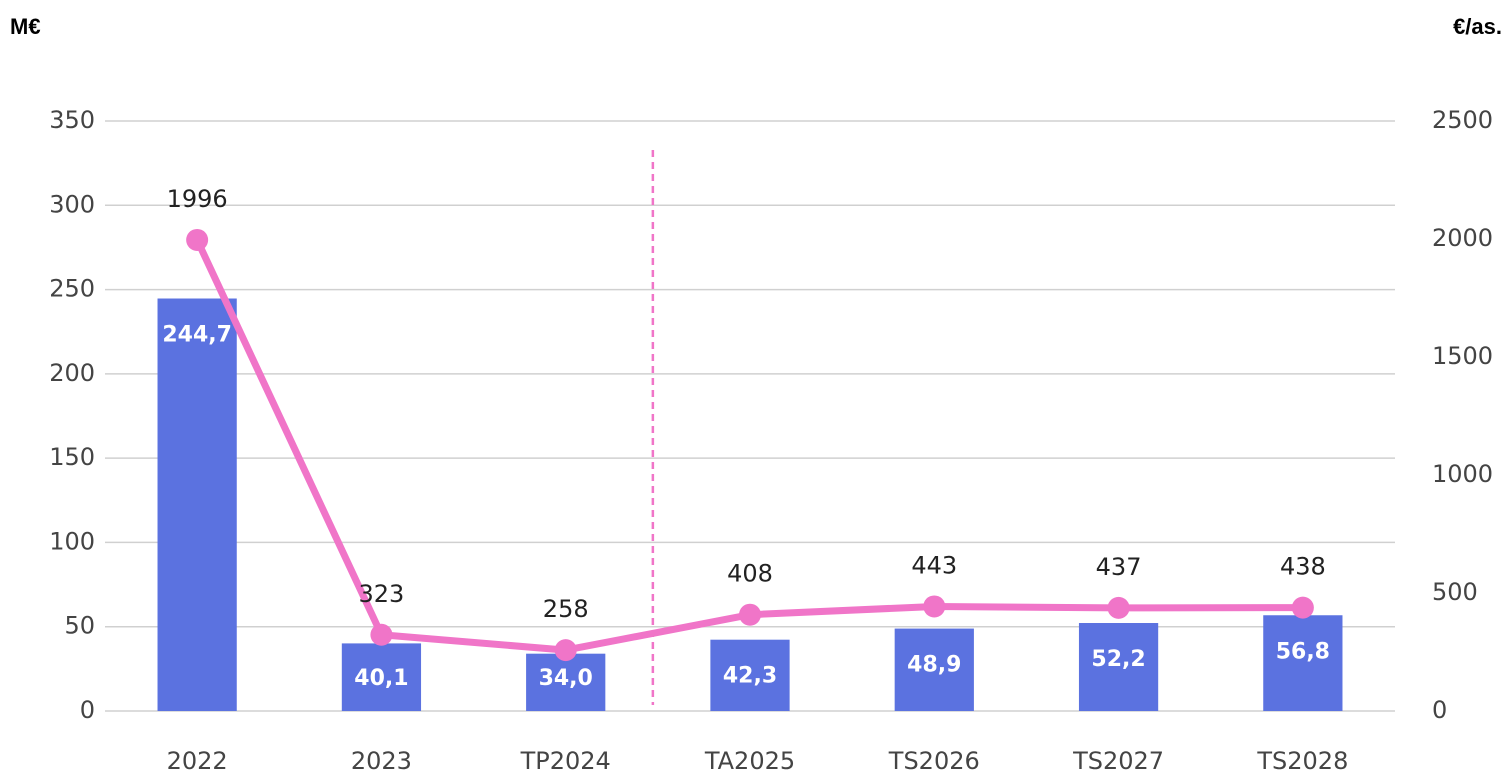  Describe the element at coordinates (1462, 356) in the screenshot. I see `y2-tick-label: 1500` at that location.